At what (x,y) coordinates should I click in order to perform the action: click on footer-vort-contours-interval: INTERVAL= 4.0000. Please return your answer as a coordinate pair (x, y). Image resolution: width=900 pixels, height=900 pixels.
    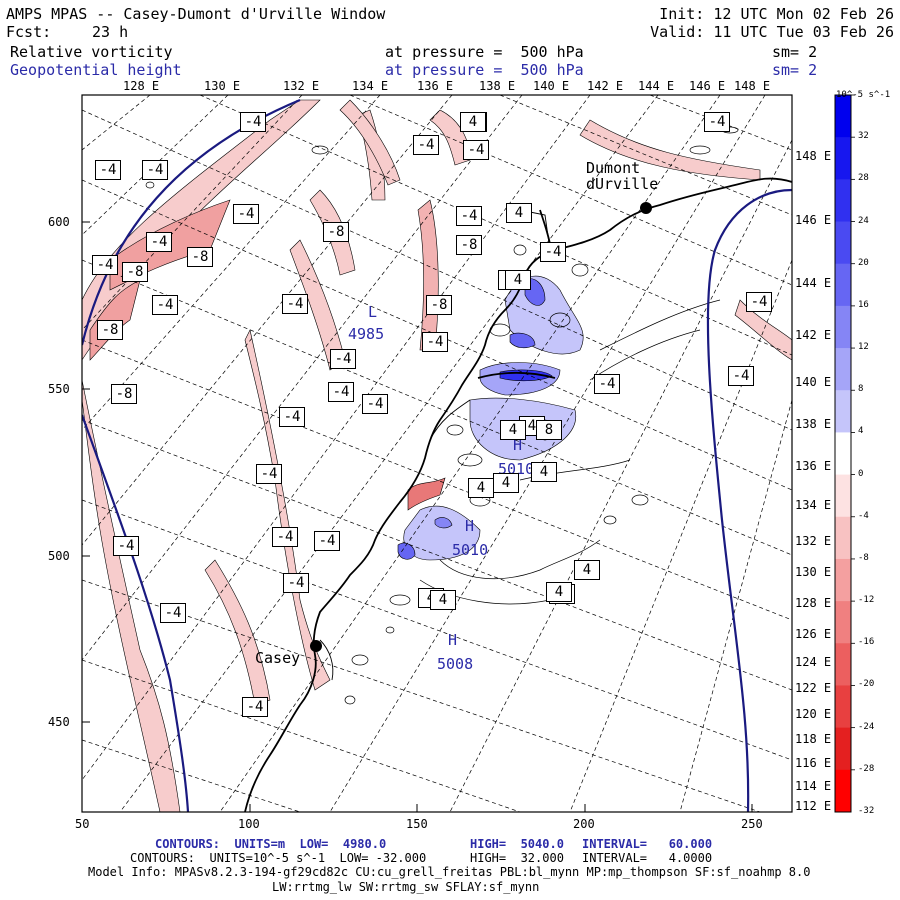
    Looking at the image, I should click on (647, 858).